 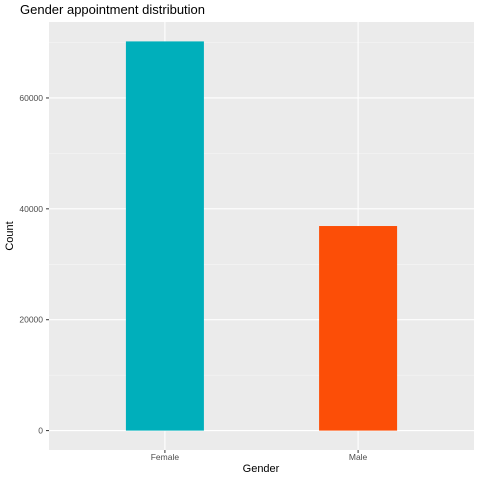 I want to click on bar-male, so click(x=358, y=328).